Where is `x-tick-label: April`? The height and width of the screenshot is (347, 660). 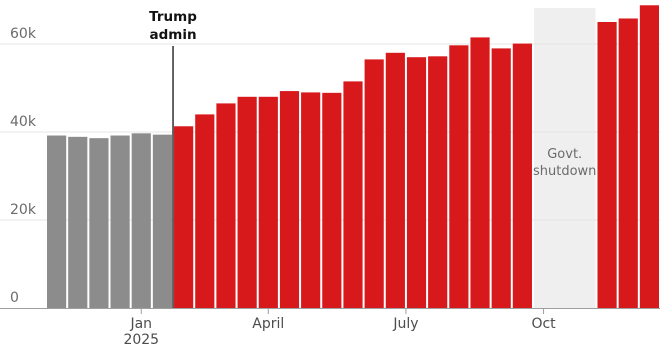
x-tick-label: April is located at coordinates (268, 324).